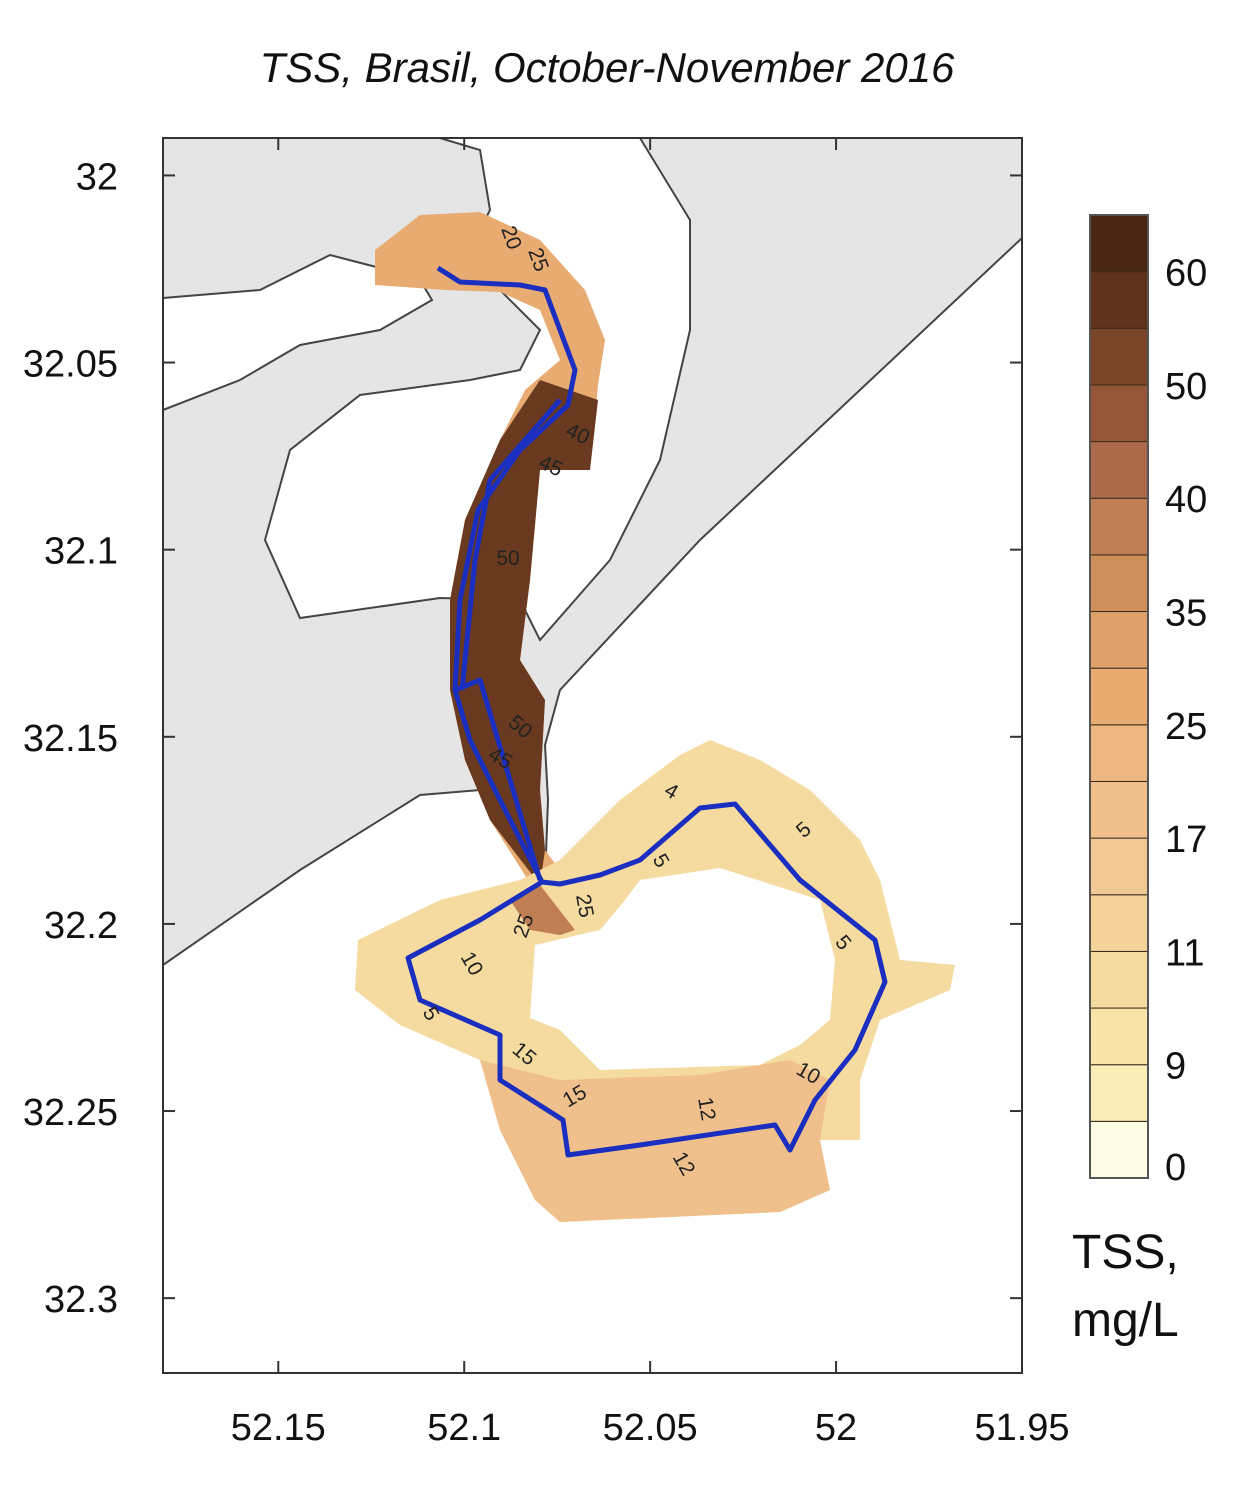 This screenshot has width=1241, height=1495. Describe the element at coordinates (97, 177) in the screenshot. I see `y-tick-label: 32` at that location.